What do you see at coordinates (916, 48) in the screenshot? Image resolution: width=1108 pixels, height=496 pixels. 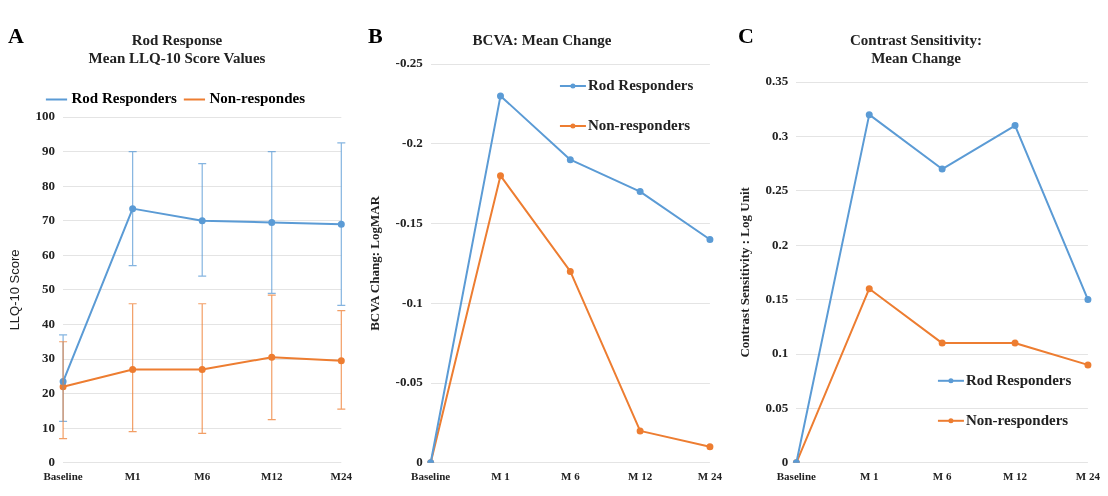 I see `chart-title: Contrast Sensitivity: Mean Change` at bounding box center [916, 48].